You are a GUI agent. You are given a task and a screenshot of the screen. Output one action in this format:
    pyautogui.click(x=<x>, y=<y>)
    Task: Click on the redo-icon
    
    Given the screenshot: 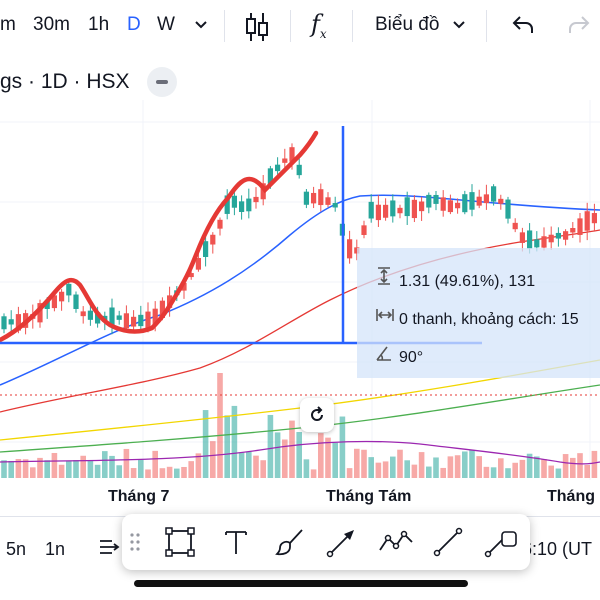 What is the action you would take?
    pyautogui.click(x=579, y=28)
    